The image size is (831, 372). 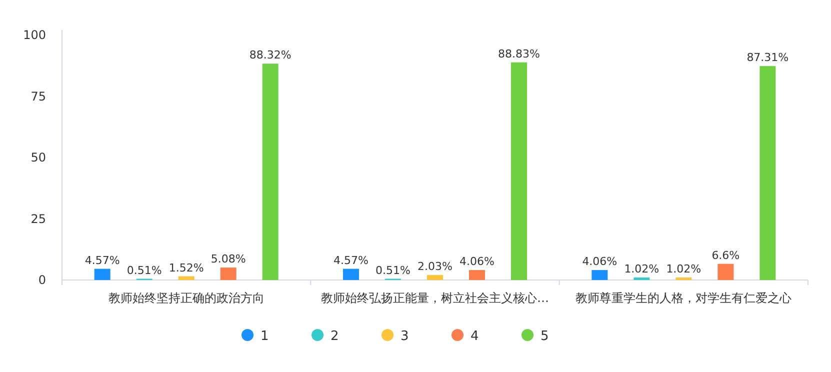 I want to click on x-tick-label: 教师始终坚持正确的政治方向, so click(x=186, y=298).